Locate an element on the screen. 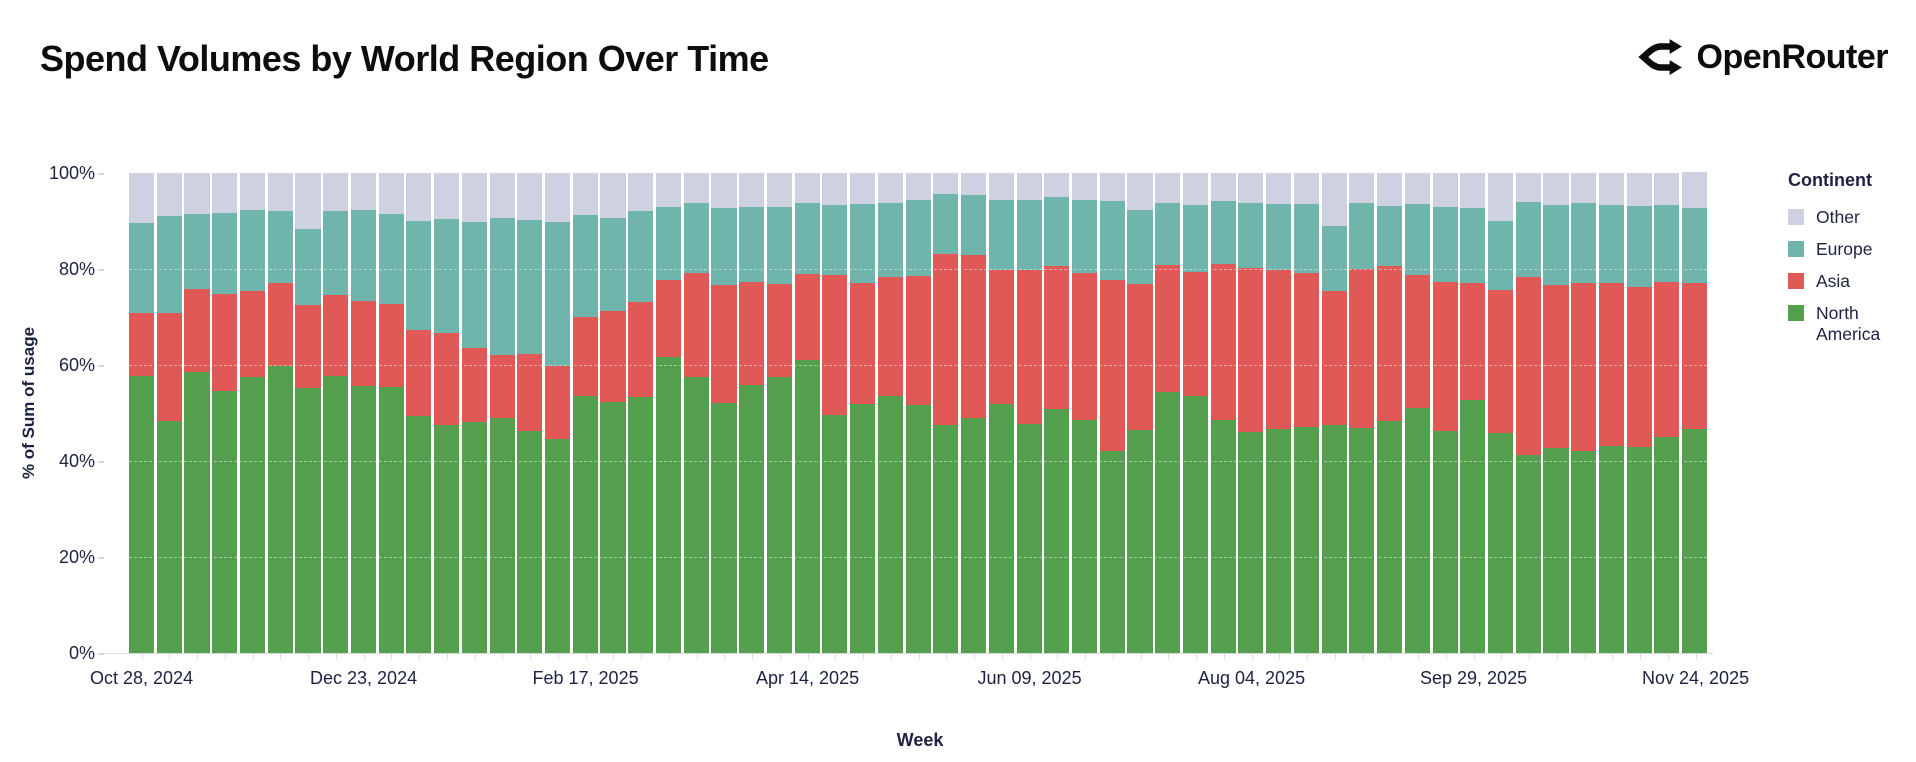  legend-item-north-america: North America is located at coordinates (1850, 324).